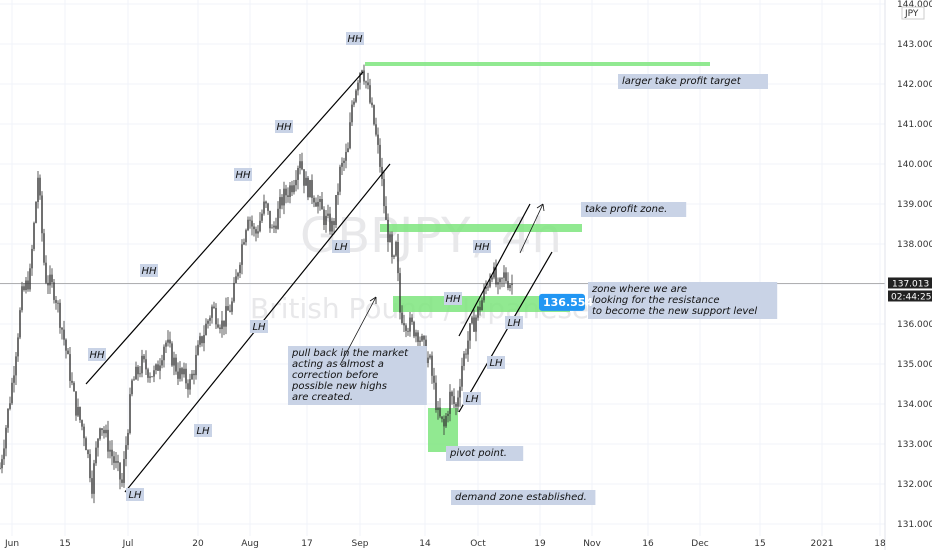 This screenshot has width=932, height=550. Describe the element at coordinates (494, 270) in the screenshot. I see `trend-line` at that location.